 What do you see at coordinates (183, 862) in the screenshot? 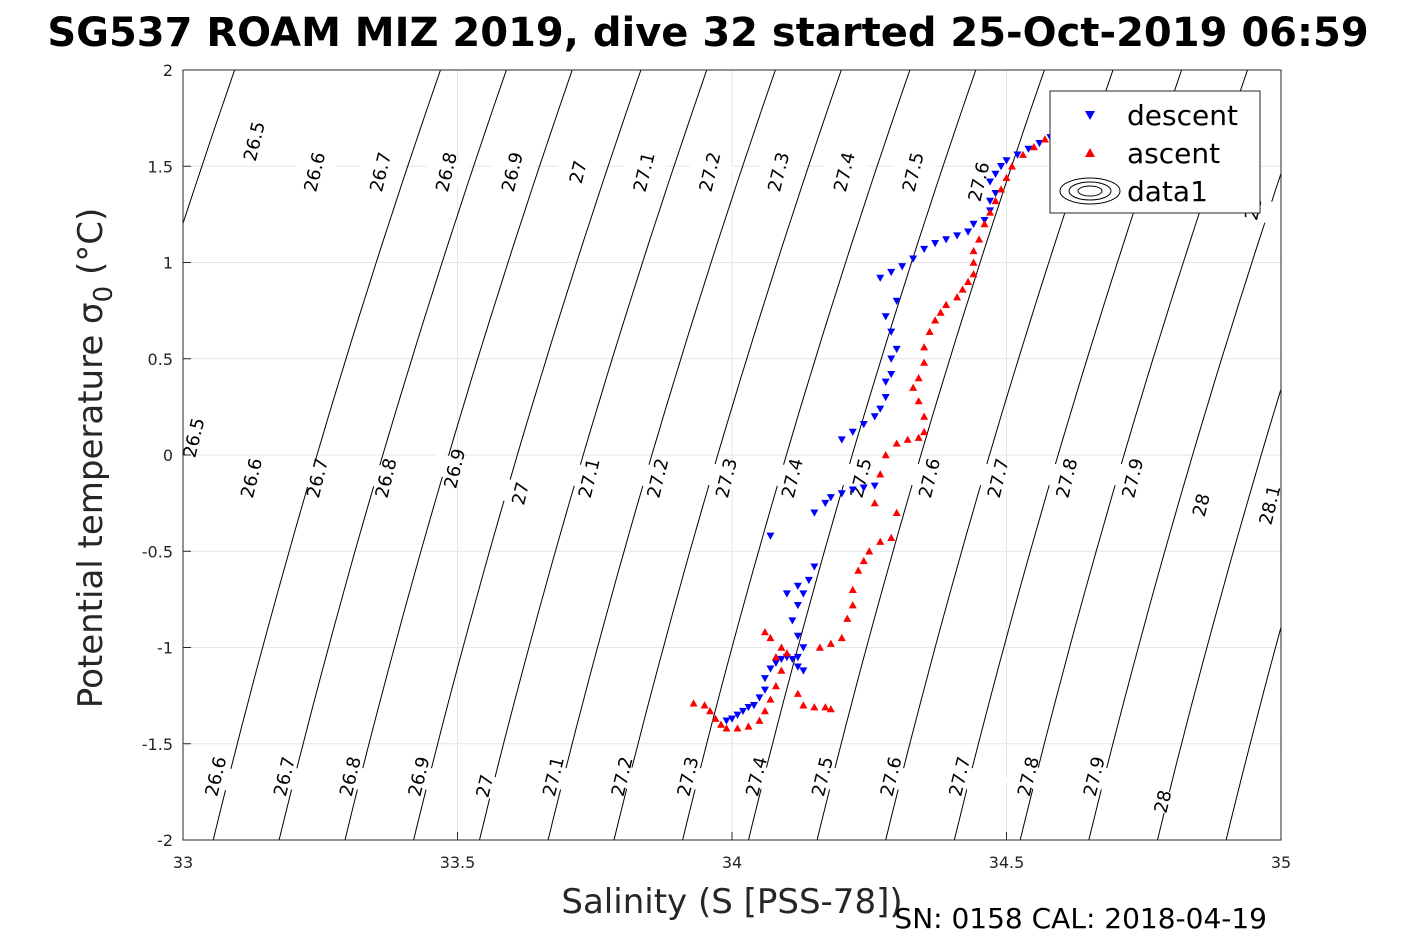
I see `x-tick-label: 33` at bounding box center [183, 862].